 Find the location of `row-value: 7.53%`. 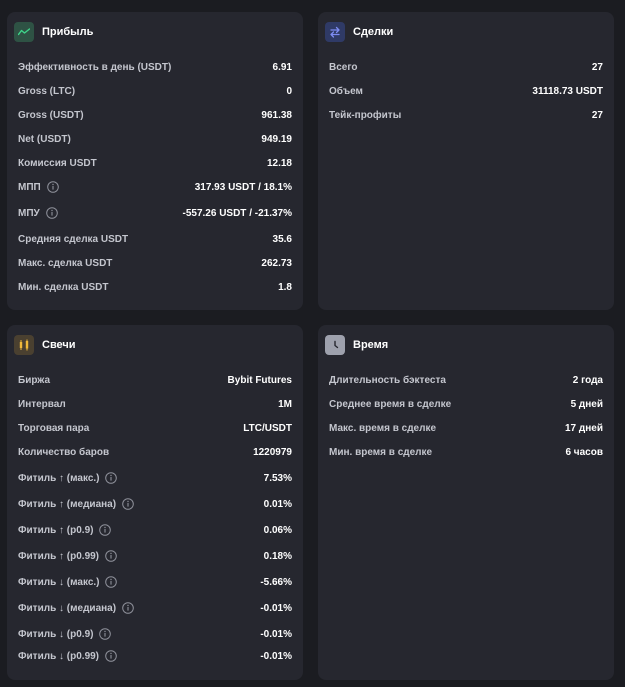

row-value: 7.53% is located at coordinates (277, 478).